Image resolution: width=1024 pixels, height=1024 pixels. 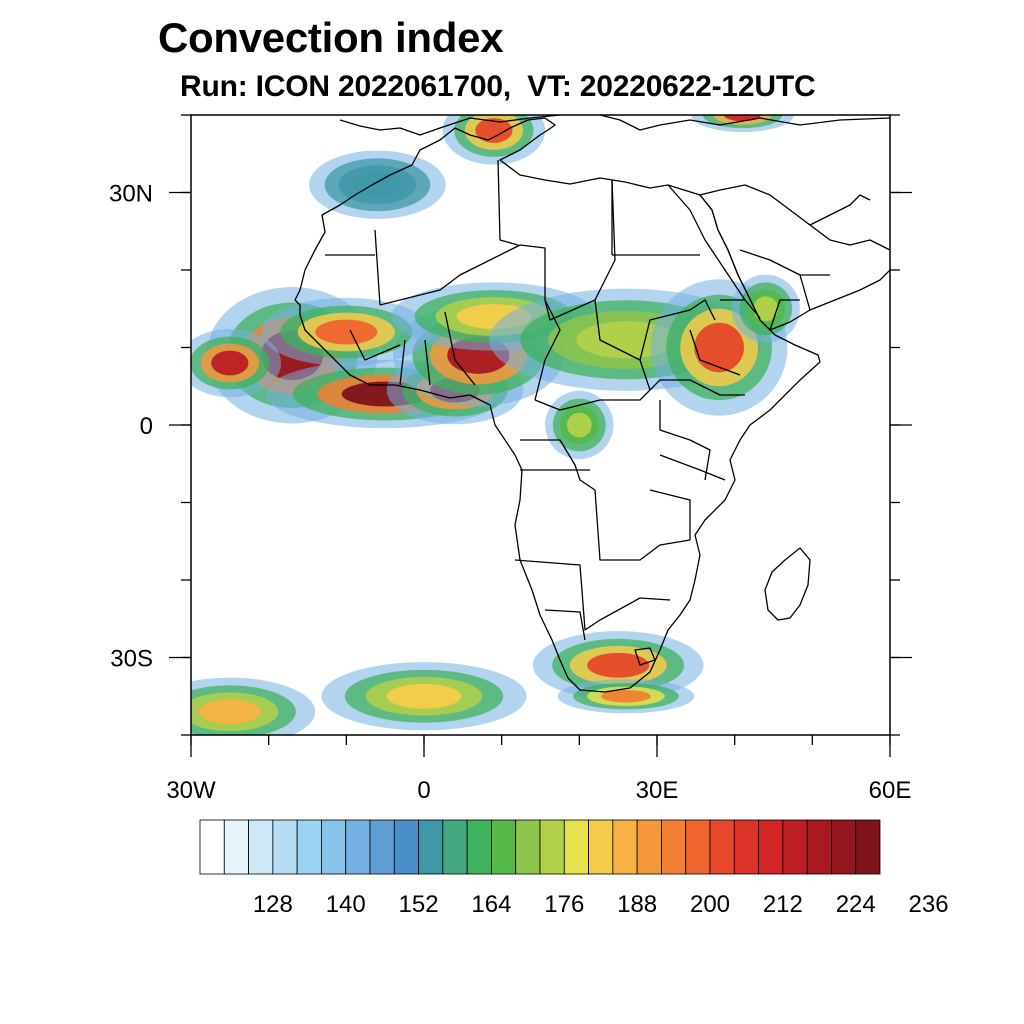 I want to click on colorbar-label: 176, so click(x=564, y=904).